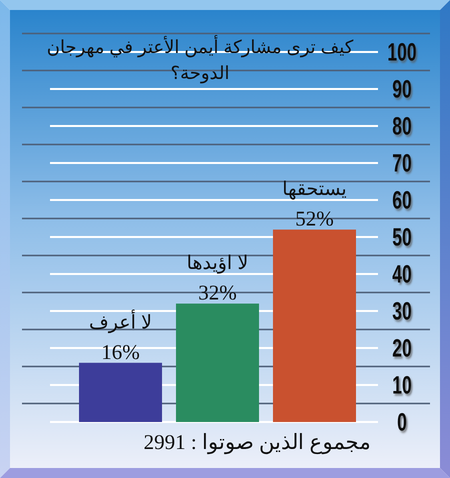  Describe the element at coordinates (217, 292) in the screenshot. I see `data-label: 32%` at that location.